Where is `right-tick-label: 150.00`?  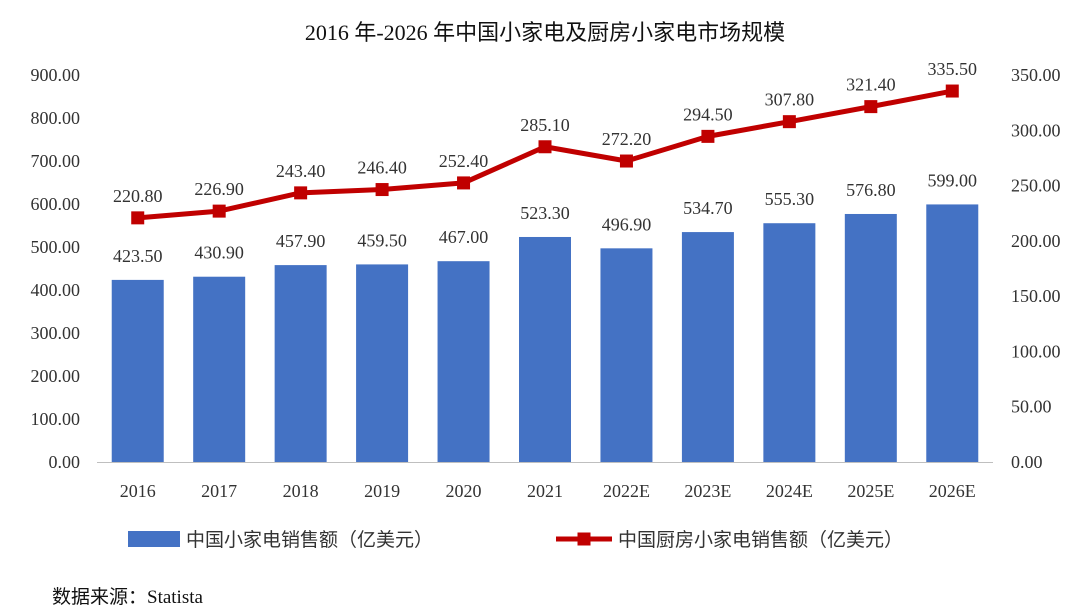 right-tick-label: 150.00 is located at coordinates (1036, 296).